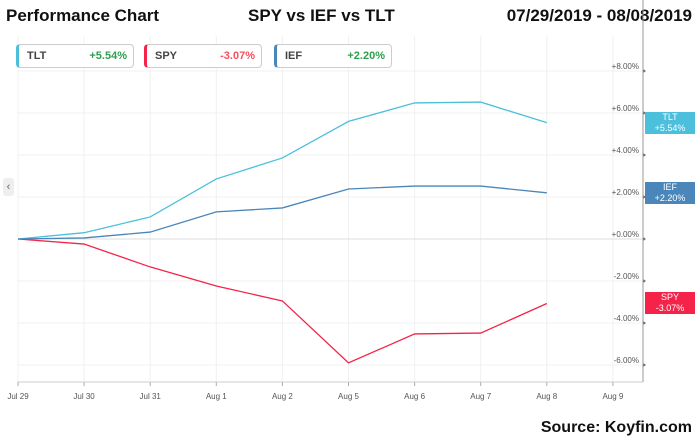 Image resolution: width=700 pixels, height=443 pixels. Describe the element at coordinates (599, 15) in the screenshot. I see `date-range: 07/29/2019 - 08/08/2019` at that location.